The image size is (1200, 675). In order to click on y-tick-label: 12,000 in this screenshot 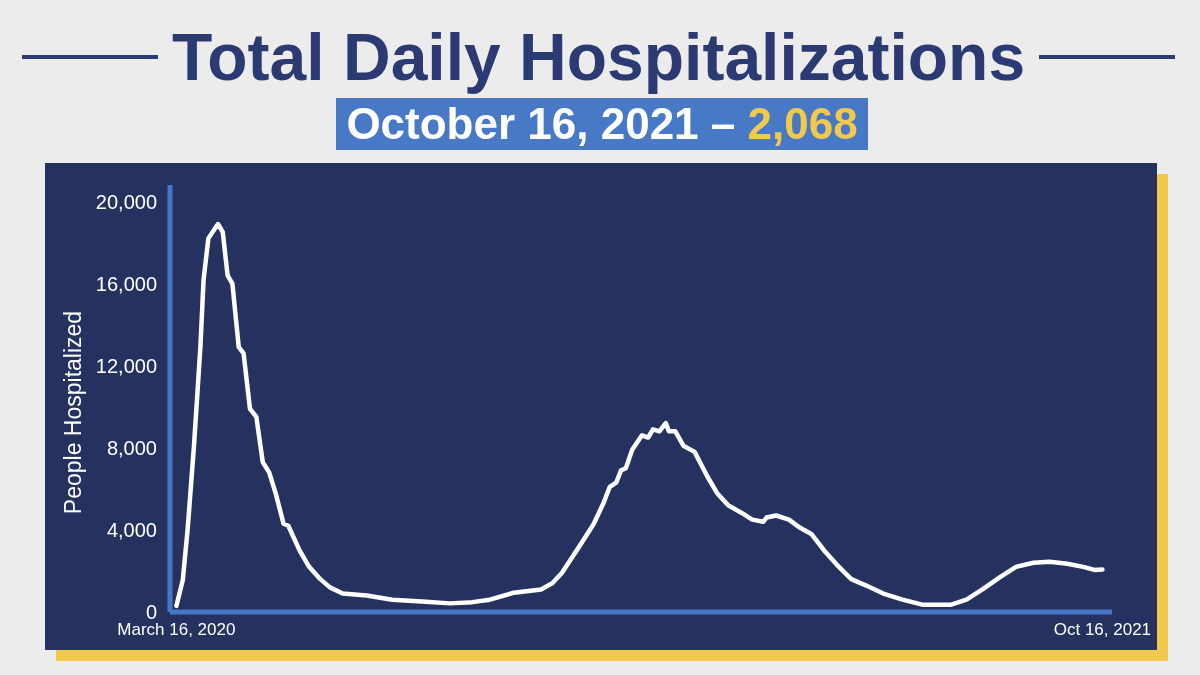, I will do `click(126, 365)`.